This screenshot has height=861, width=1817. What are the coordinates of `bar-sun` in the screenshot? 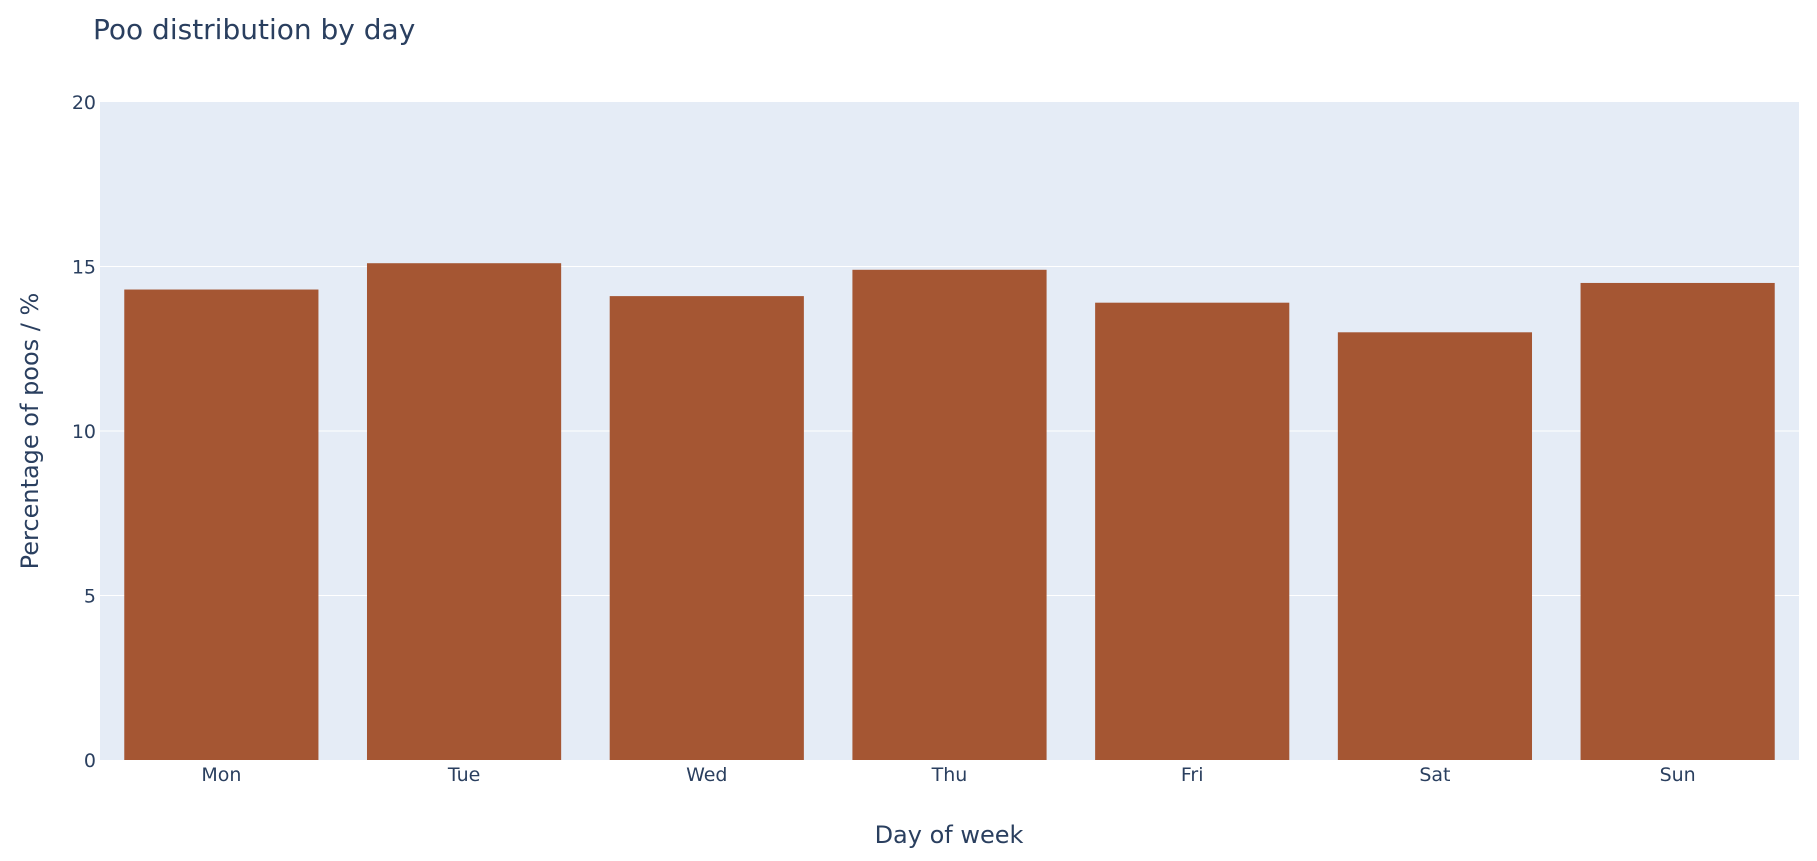 It's located at (1677, 521).